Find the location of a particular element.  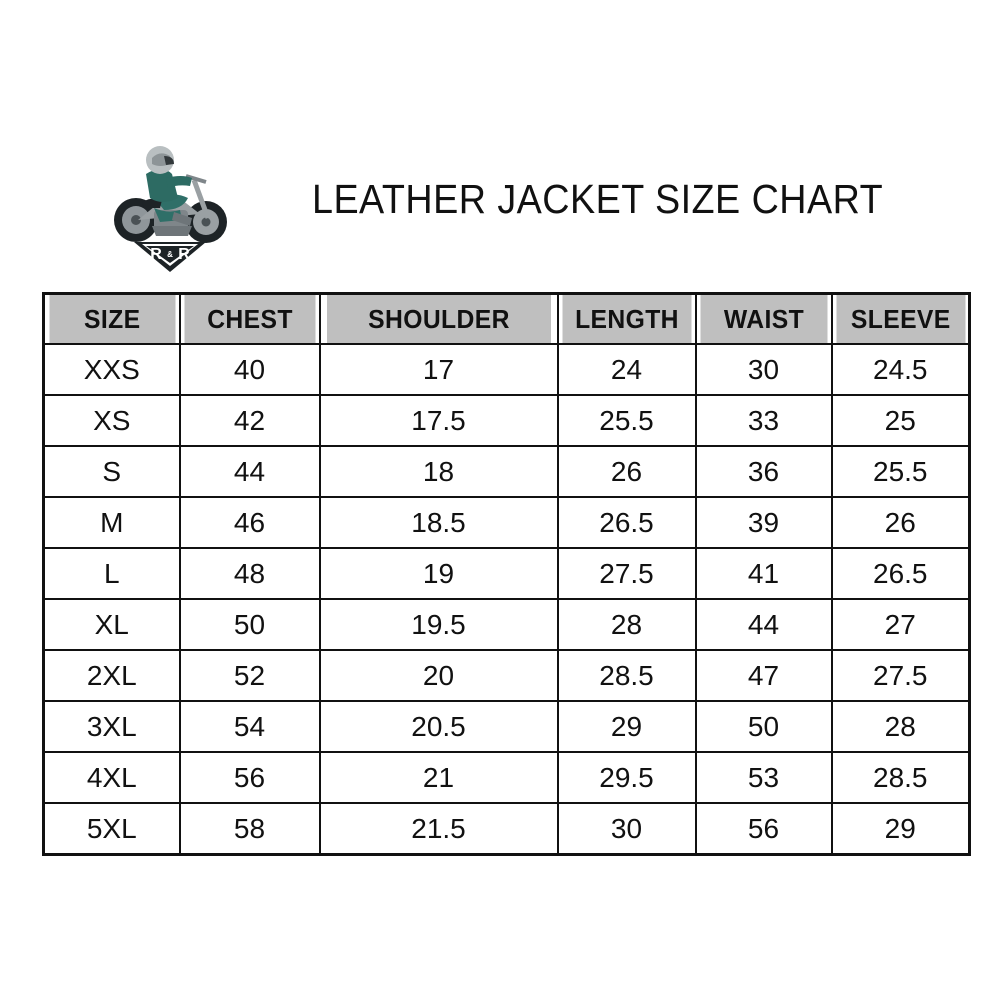

column-header-sleeve: SLEEVE is located at coordinates (900, 318).